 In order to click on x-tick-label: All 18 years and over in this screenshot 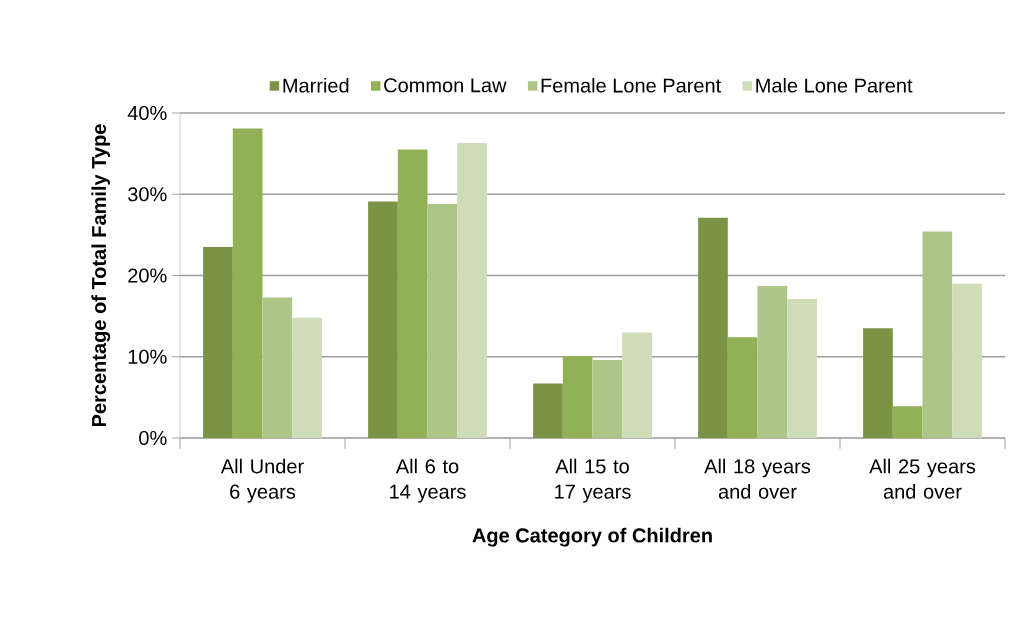, I will do `click(757, 478)`.